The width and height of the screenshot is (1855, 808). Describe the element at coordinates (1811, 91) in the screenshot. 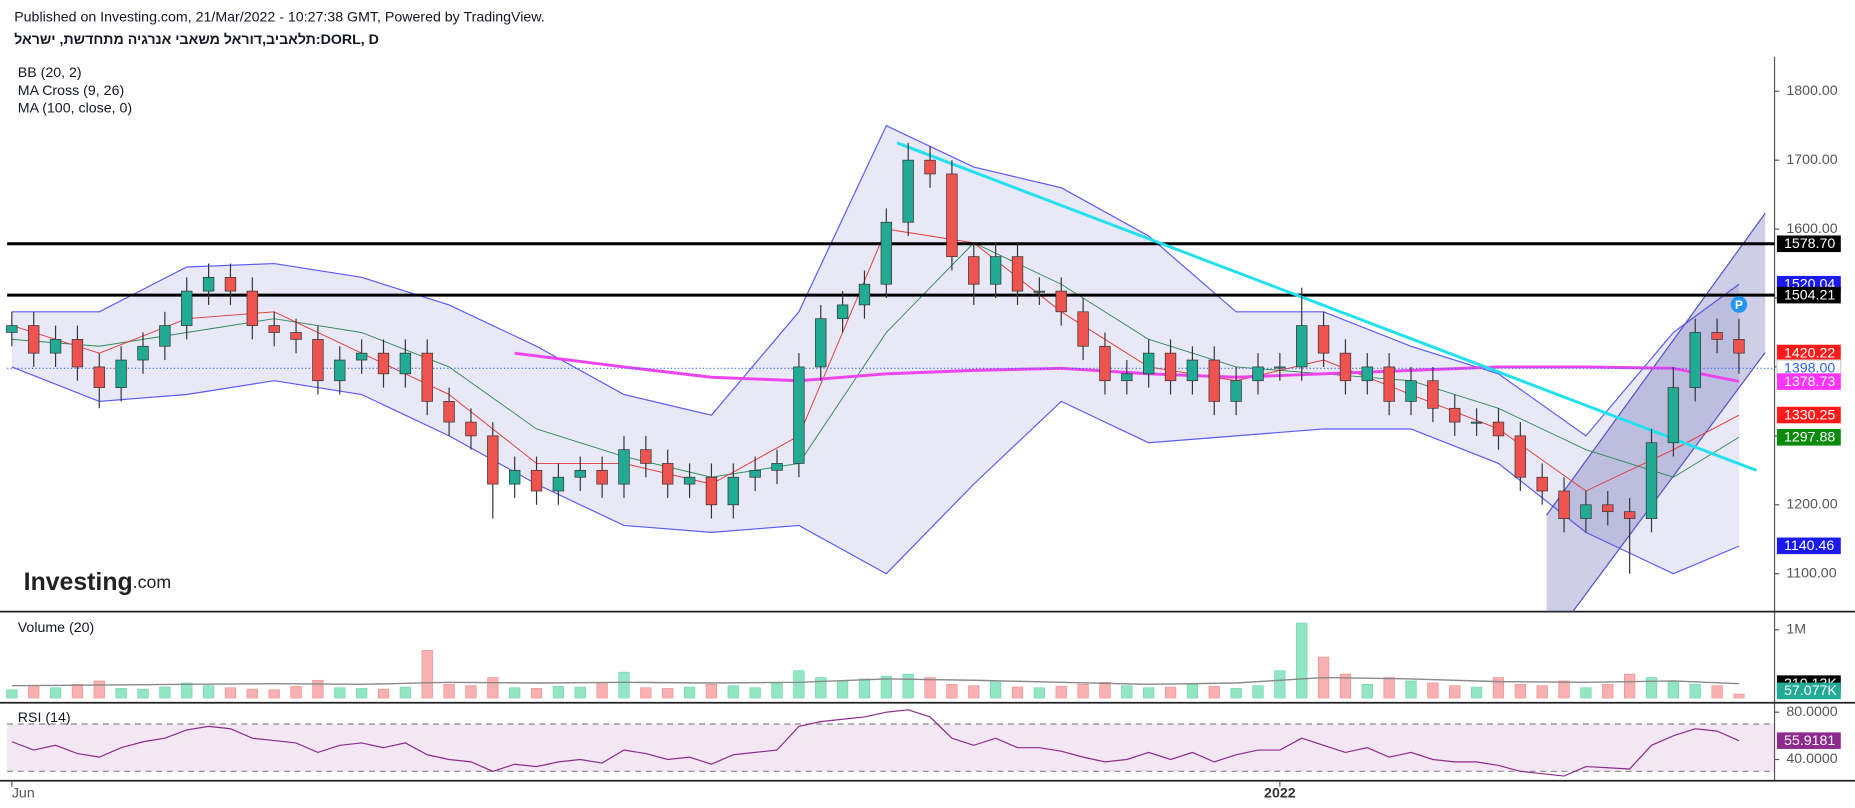

I see `y-tick-label: 1800.00` at that location.